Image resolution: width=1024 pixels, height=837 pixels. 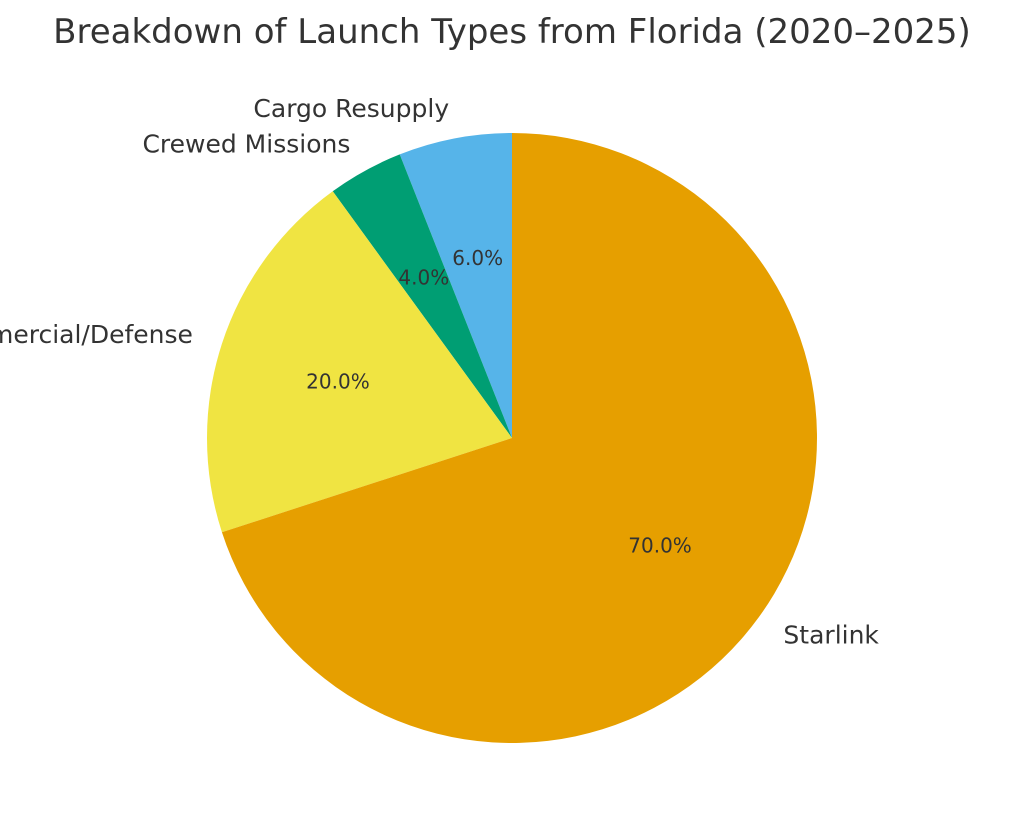 I want to click on category-label-starlink: Starlink, so click(x=831, y=635).